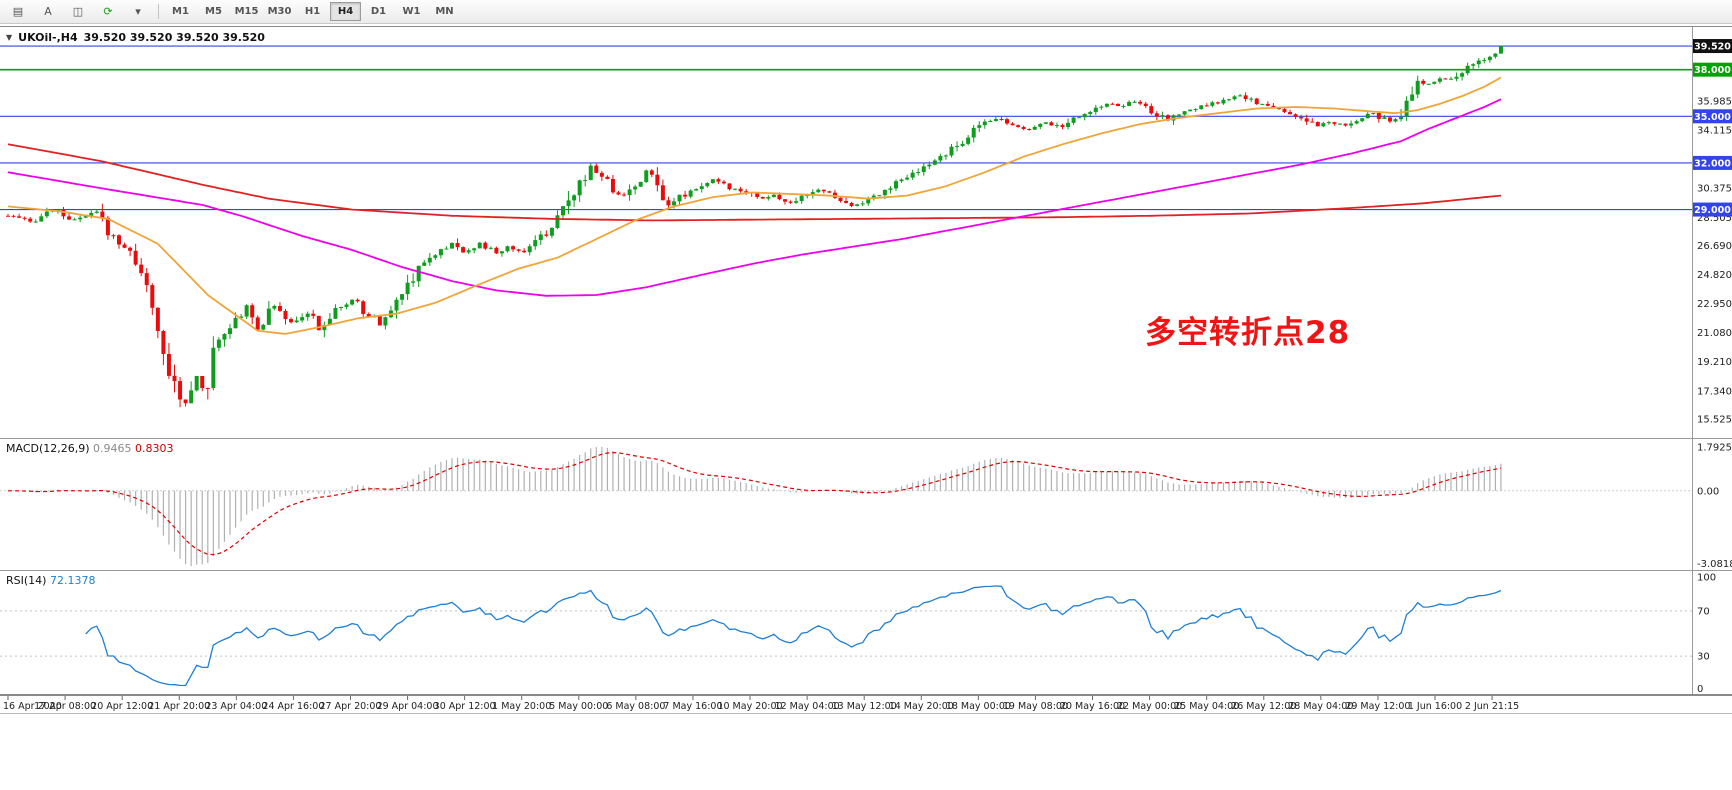 Image resolution: width=1732 pixels, height=790 pixels. What do you see at coordinates (1714, 246) in the screenshot?
I see `price-tick-label: 26.690` at bounding box center [1714, 246].